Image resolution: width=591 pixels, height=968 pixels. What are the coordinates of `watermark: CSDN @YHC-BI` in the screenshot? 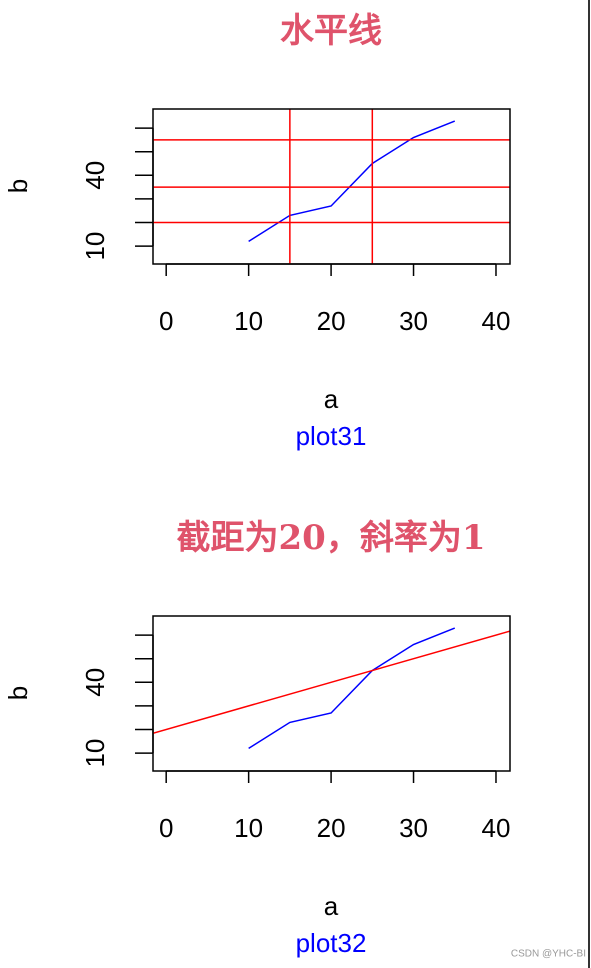 It's located at (548, 954).